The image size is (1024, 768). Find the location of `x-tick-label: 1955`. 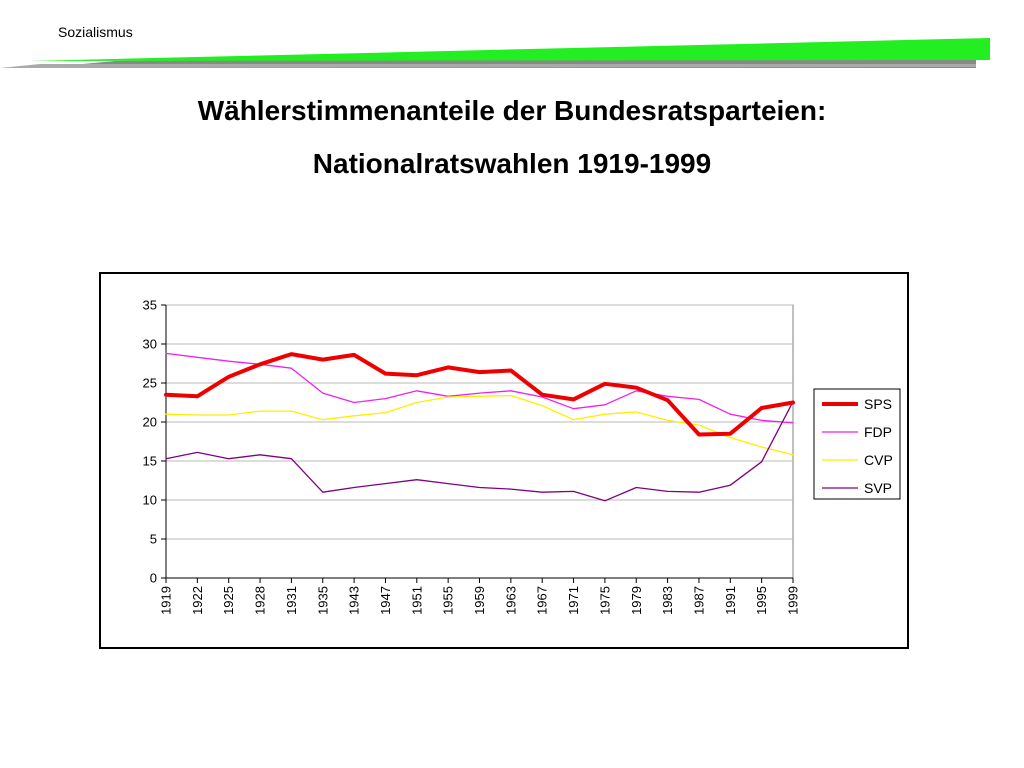

x-tick-label: 1955 is located at coordinates (448, 600).